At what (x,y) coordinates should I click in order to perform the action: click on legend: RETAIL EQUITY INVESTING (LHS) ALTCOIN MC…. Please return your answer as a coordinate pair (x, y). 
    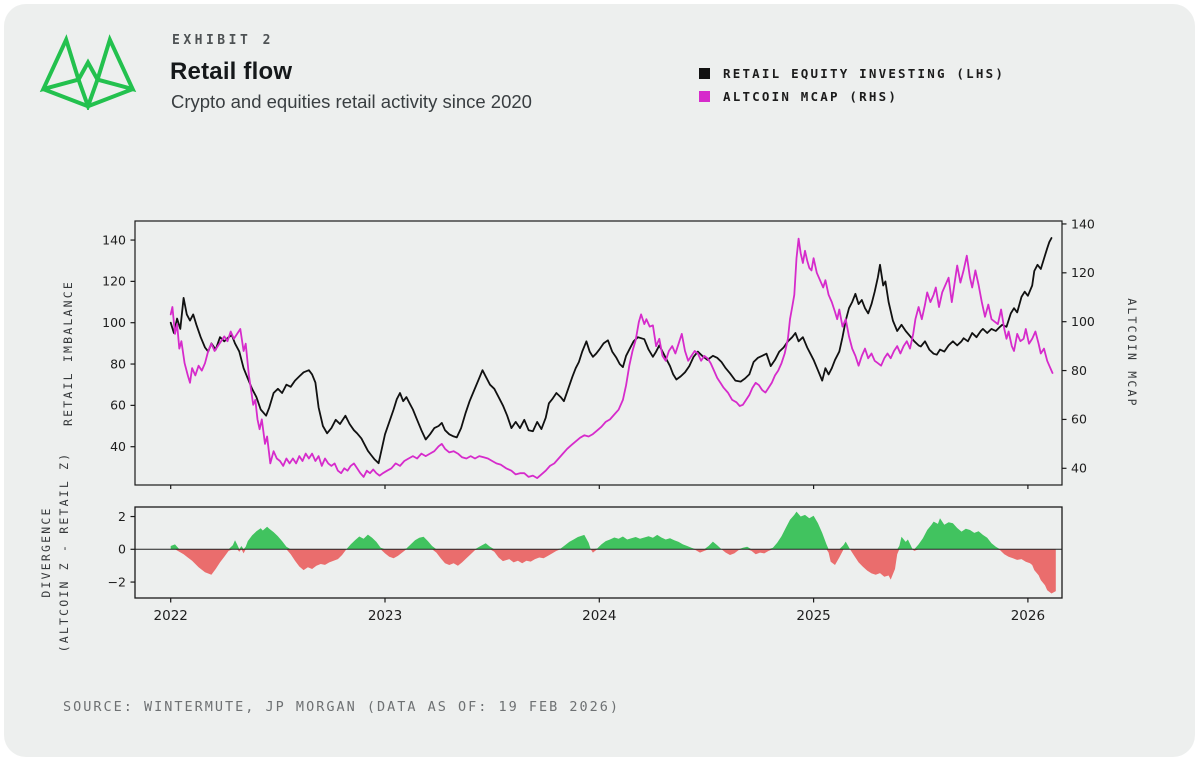
    Looking at the image, I should click on (852, 85).